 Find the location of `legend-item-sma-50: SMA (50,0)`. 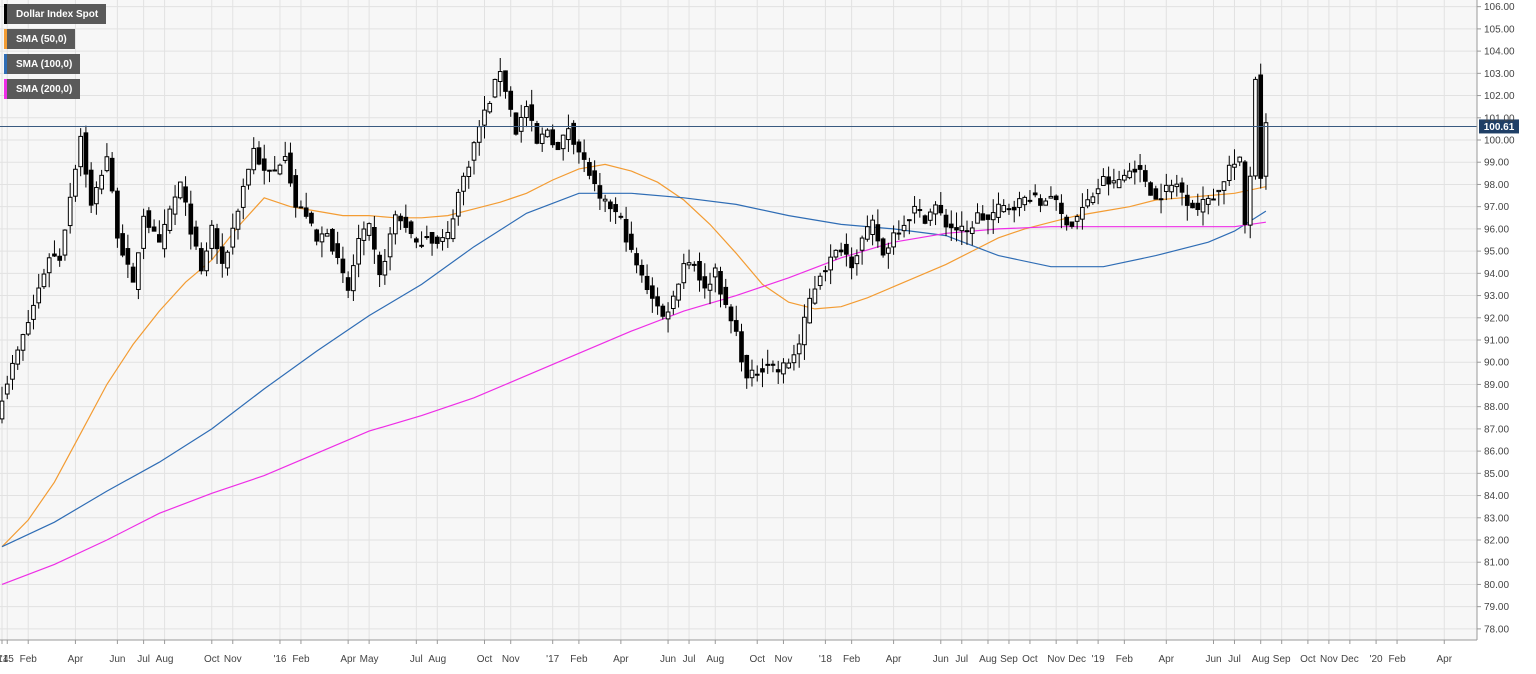

legend-item-sma-50: SMA (50,0) is located at coordinates (39, 39).